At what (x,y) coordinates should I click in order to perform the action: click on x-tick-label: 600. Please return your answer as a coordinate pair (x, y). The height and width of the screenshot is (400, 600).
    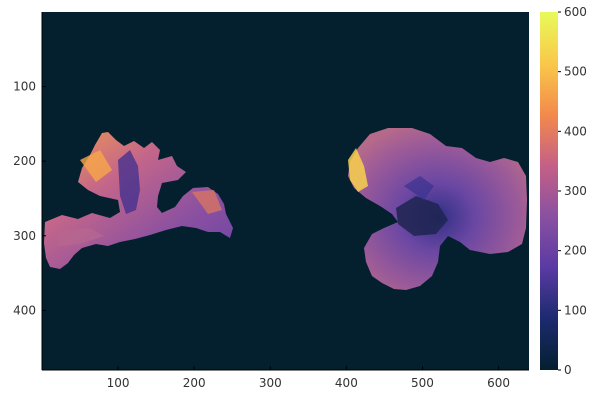
    Looking at the image, I should click on (498, 383).